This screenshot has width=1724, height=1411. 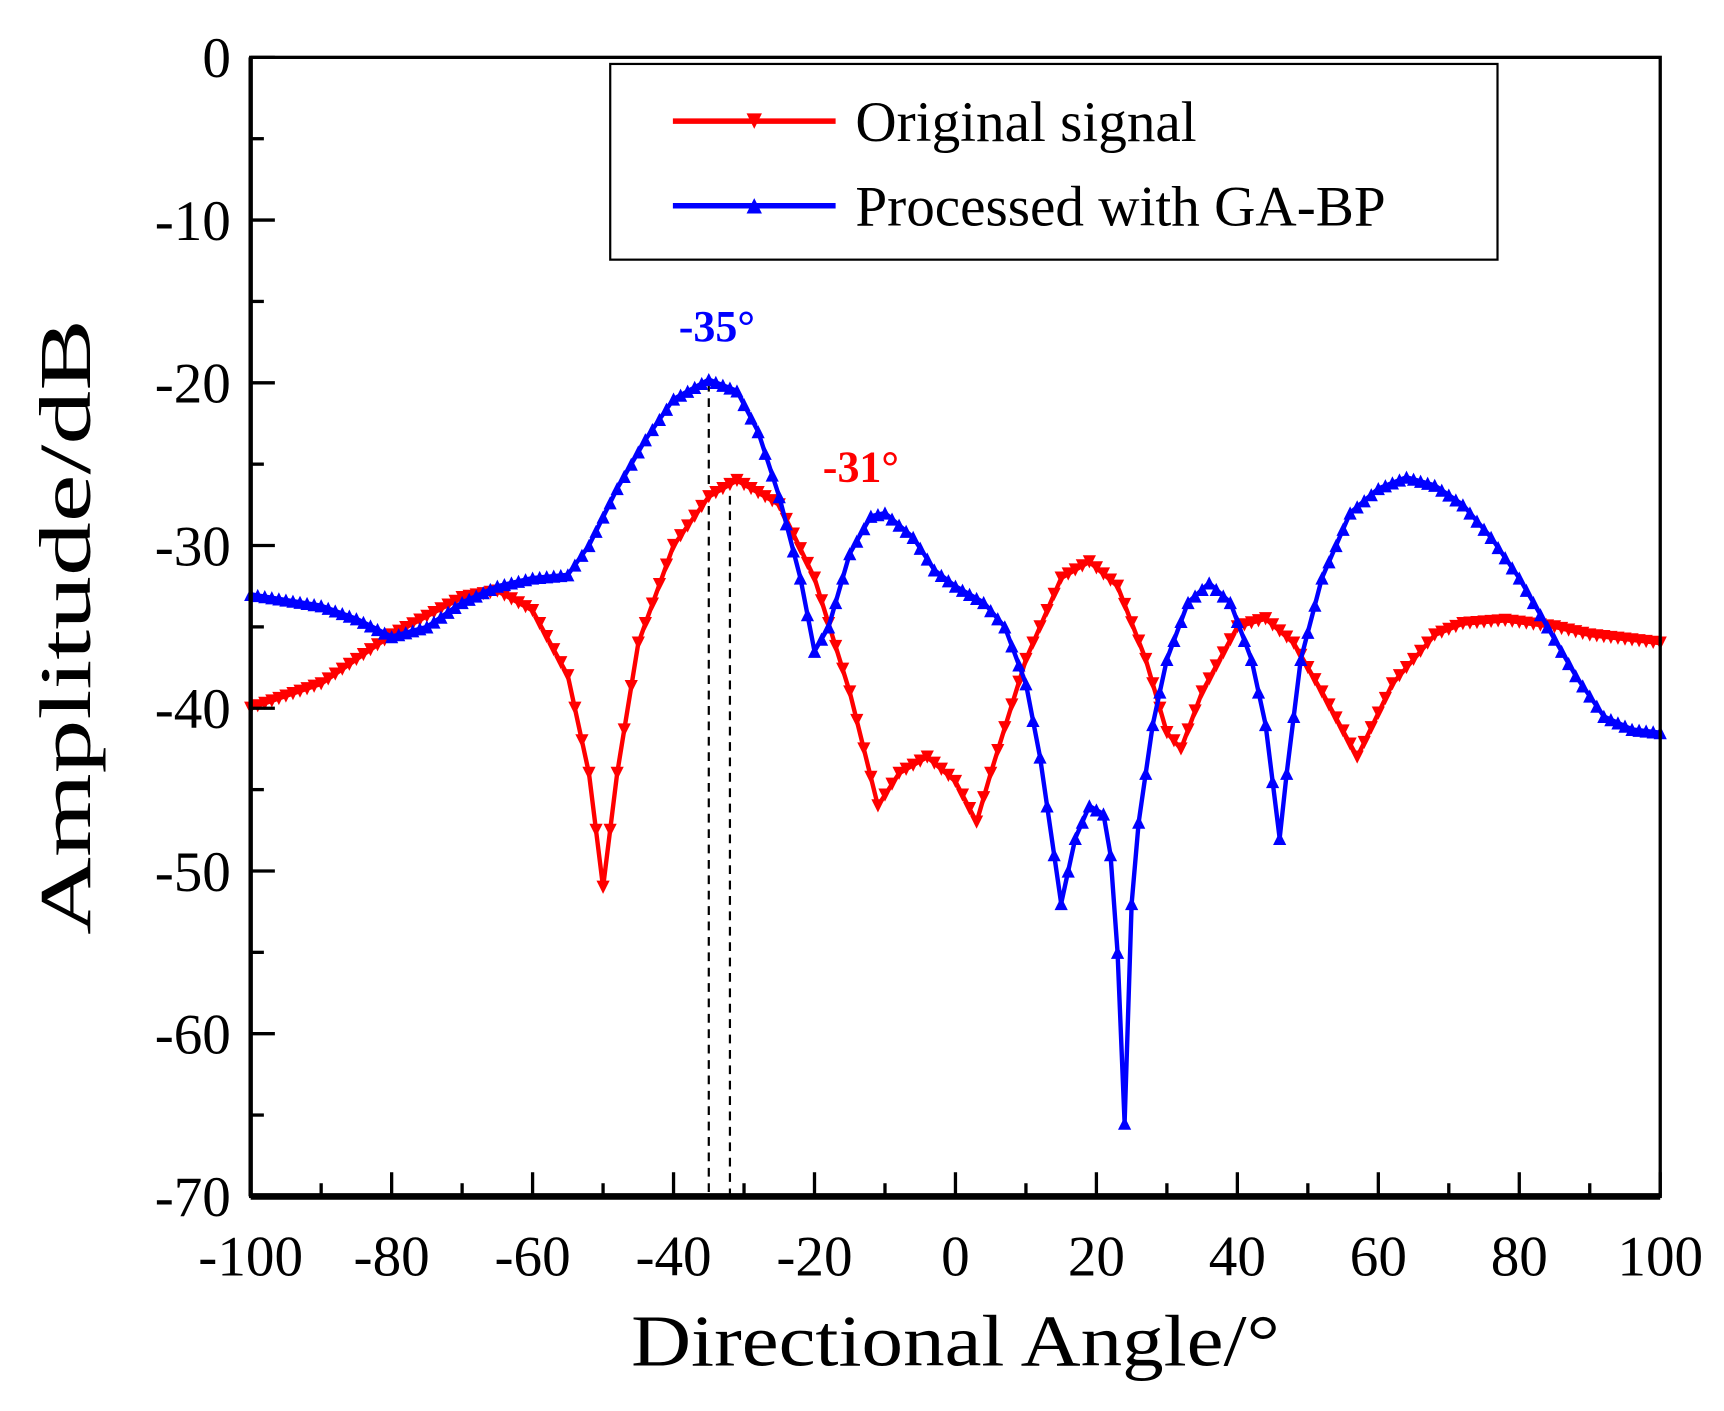 What do you see at coordinates (1519, 1257) in the screenshot?
I see `x-tick-label: 80` at bounding box center [1519, 1257].